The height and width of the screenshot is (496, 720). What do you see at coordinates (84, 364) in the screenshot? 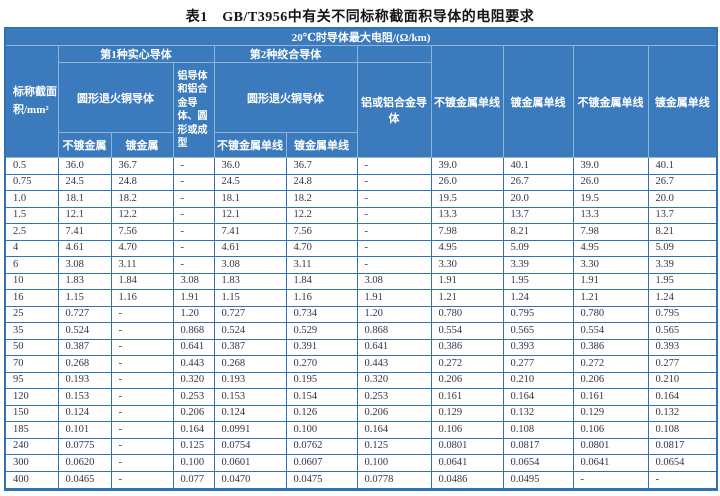
I see `value-cell: 0.268` at bounding box center [84, 364].